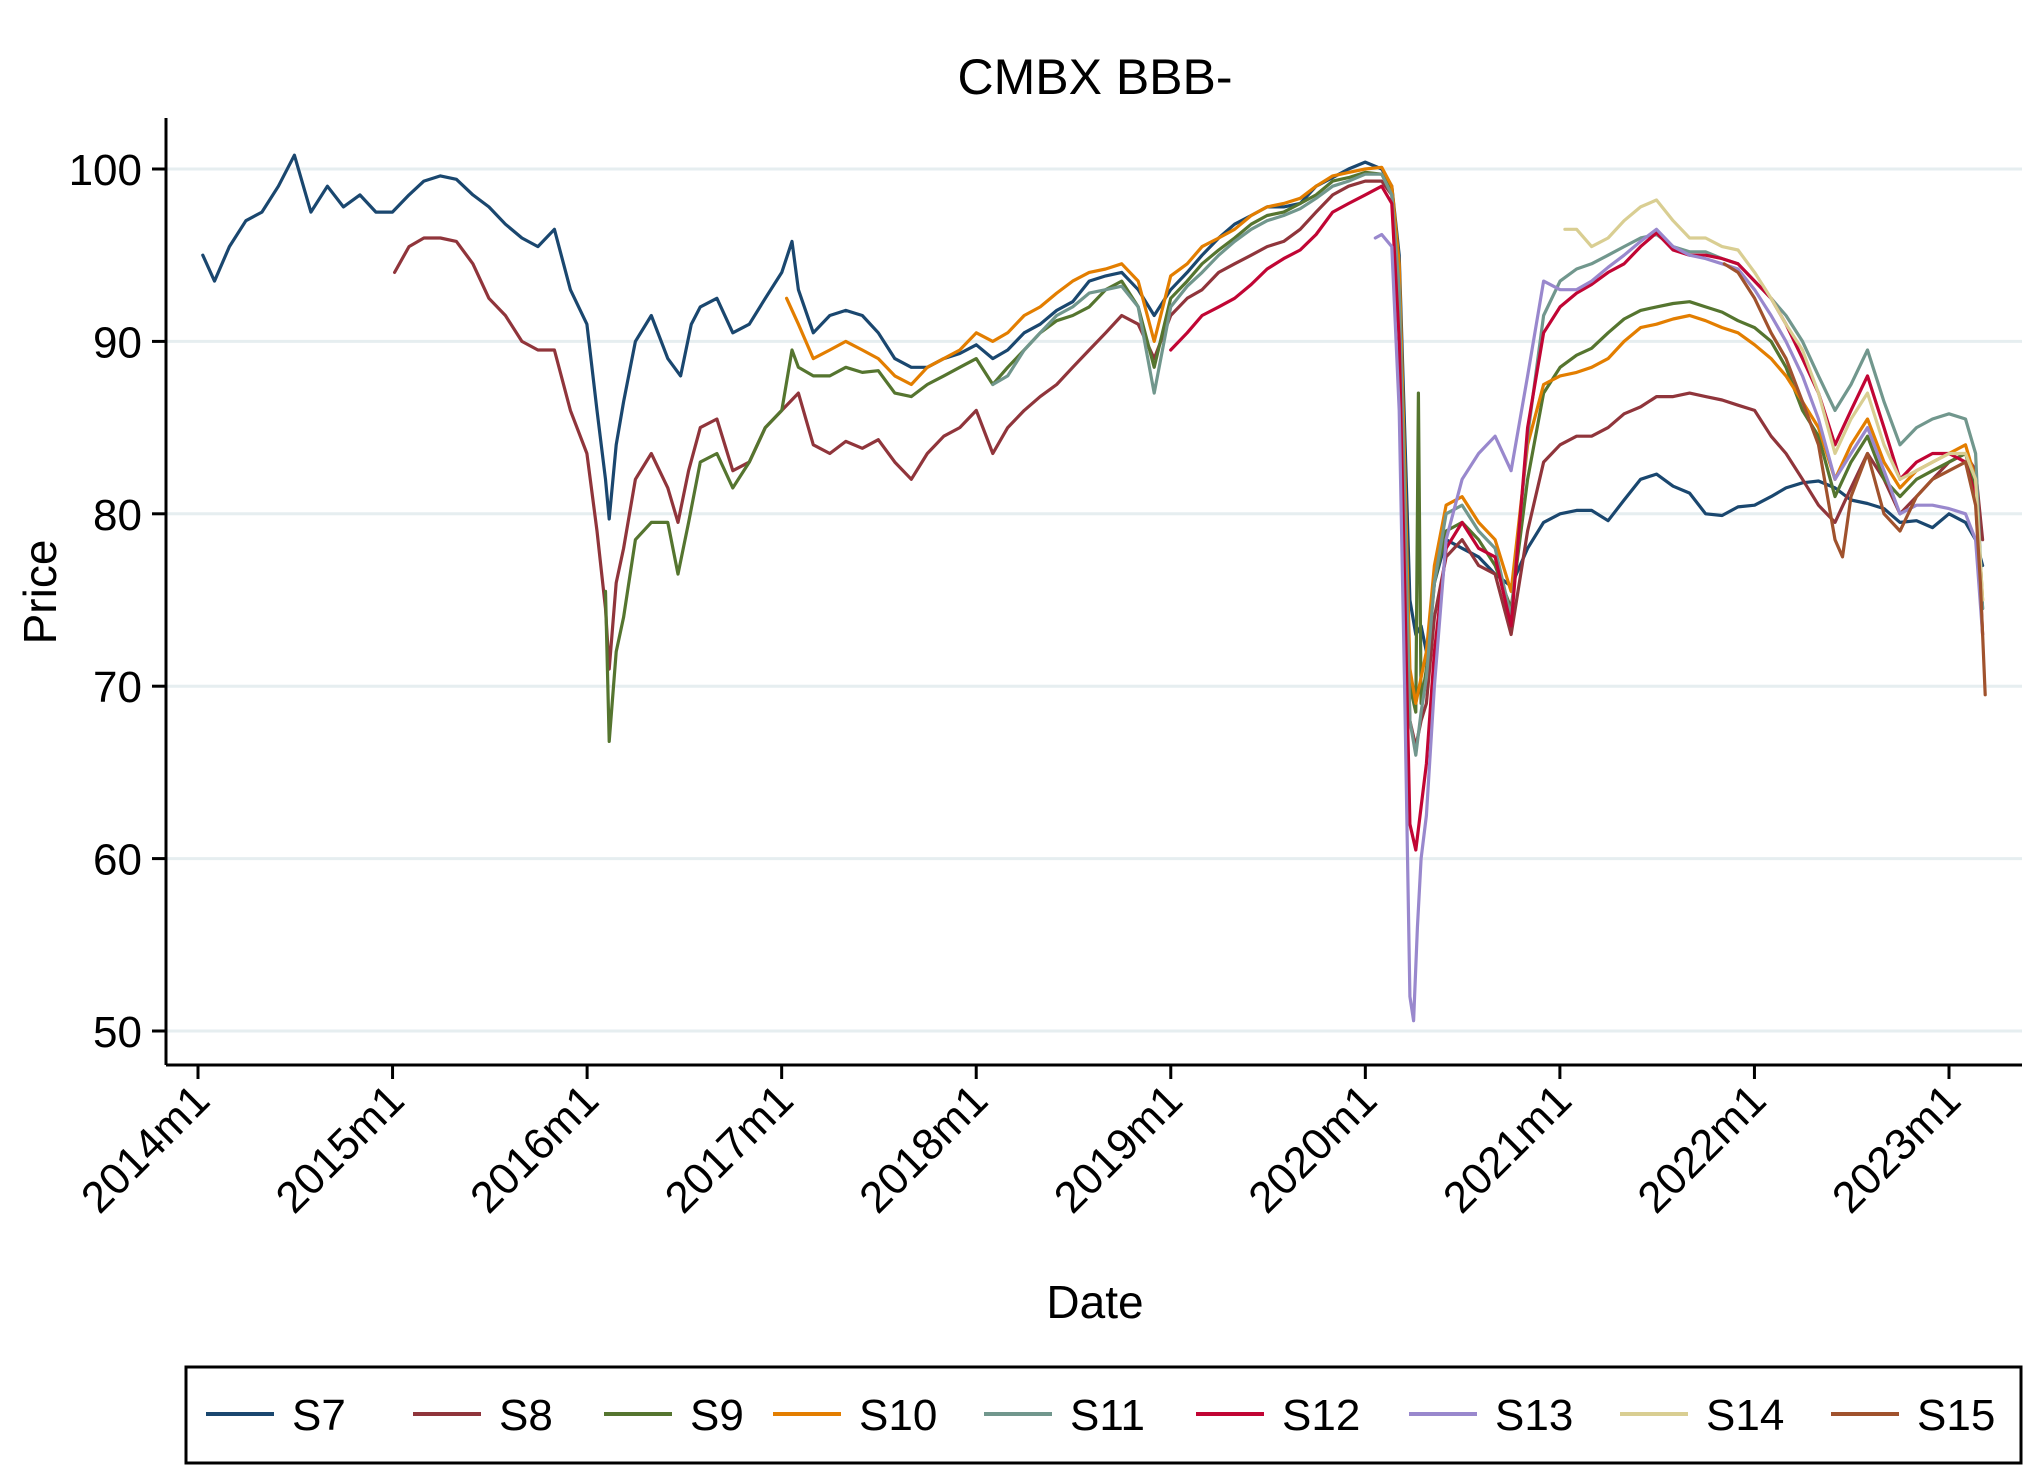 The height and width of the screenshot is (1484, 2038). I want to click on x-axis-label: Date, so click(1094, 1302).